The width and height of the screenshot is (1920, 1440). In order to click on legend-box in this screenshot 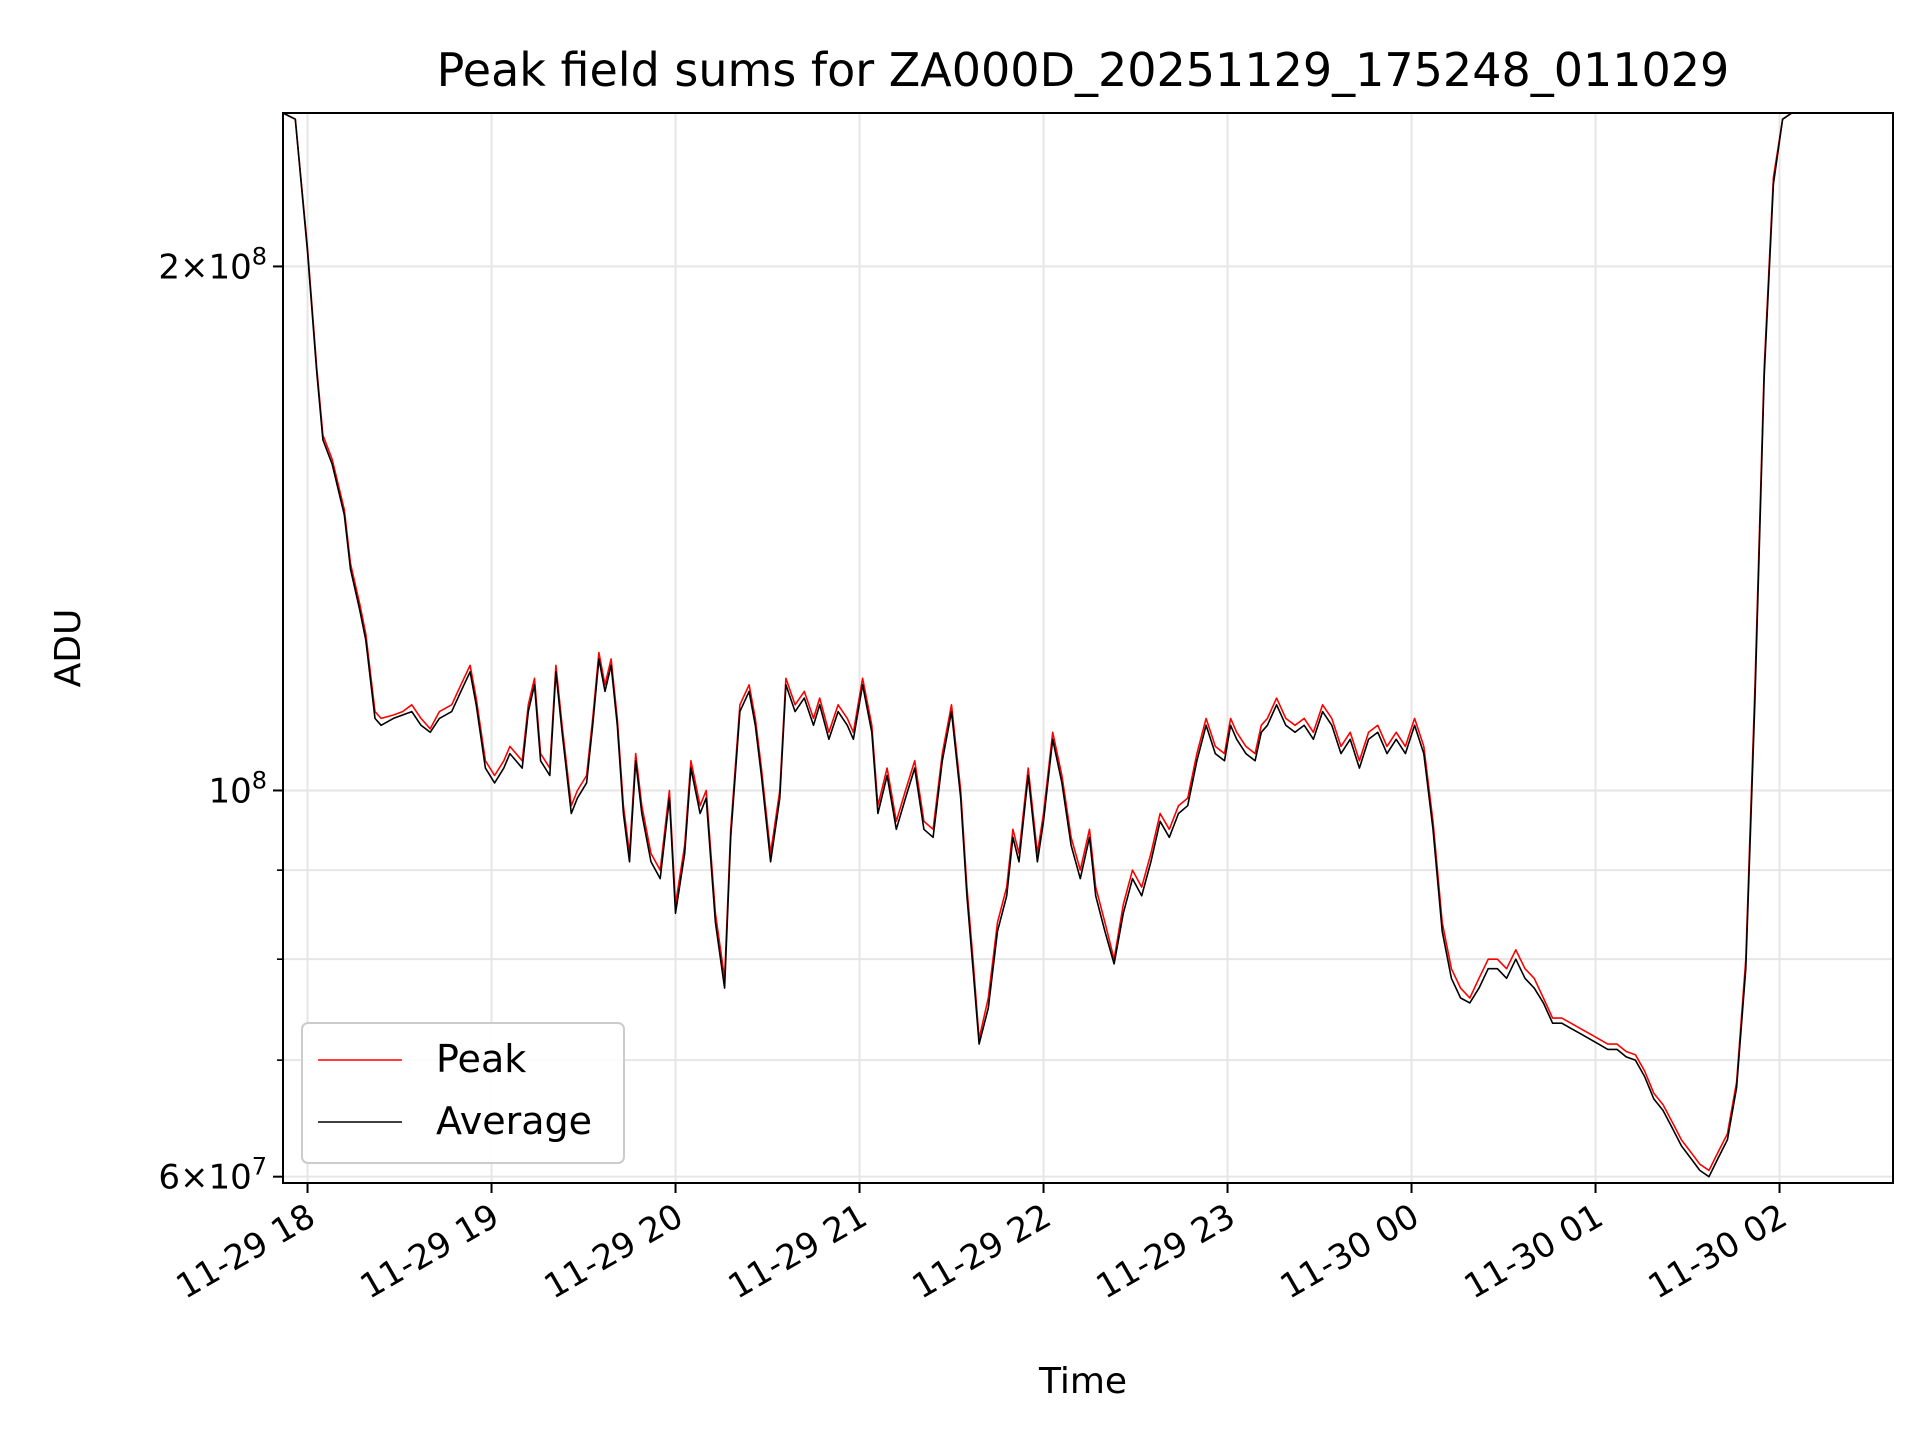, I will do `click(463, 1093)`.